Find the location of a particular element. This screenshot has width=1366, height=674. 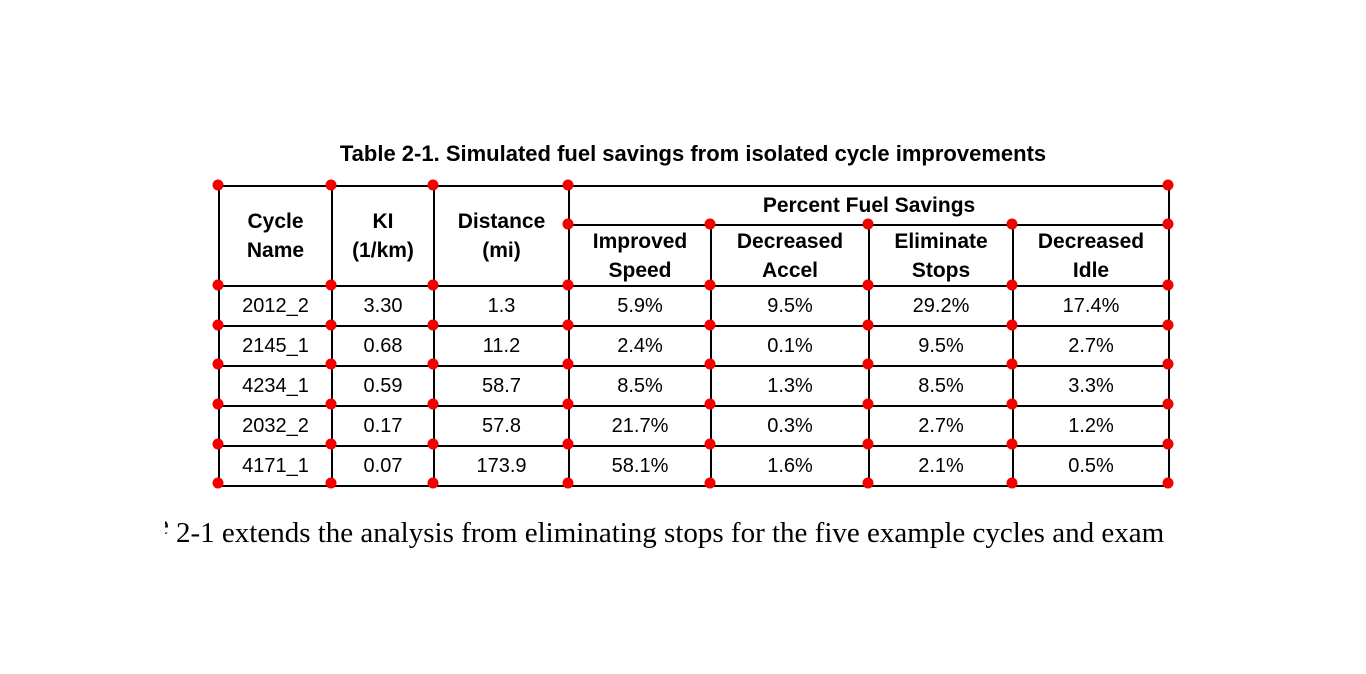

header-improved-speed: Improved Speed is located at coordinates (640, 255).